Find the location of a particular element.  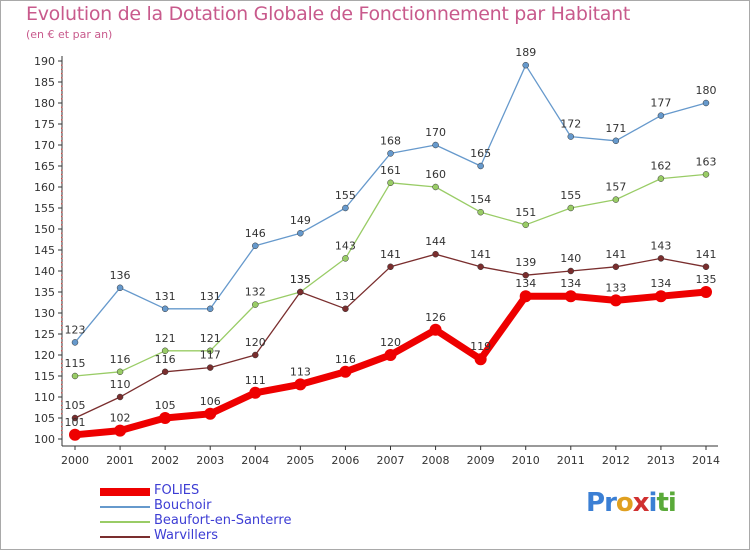

y-tick-label: 105 is located at coordinates (44, 418).